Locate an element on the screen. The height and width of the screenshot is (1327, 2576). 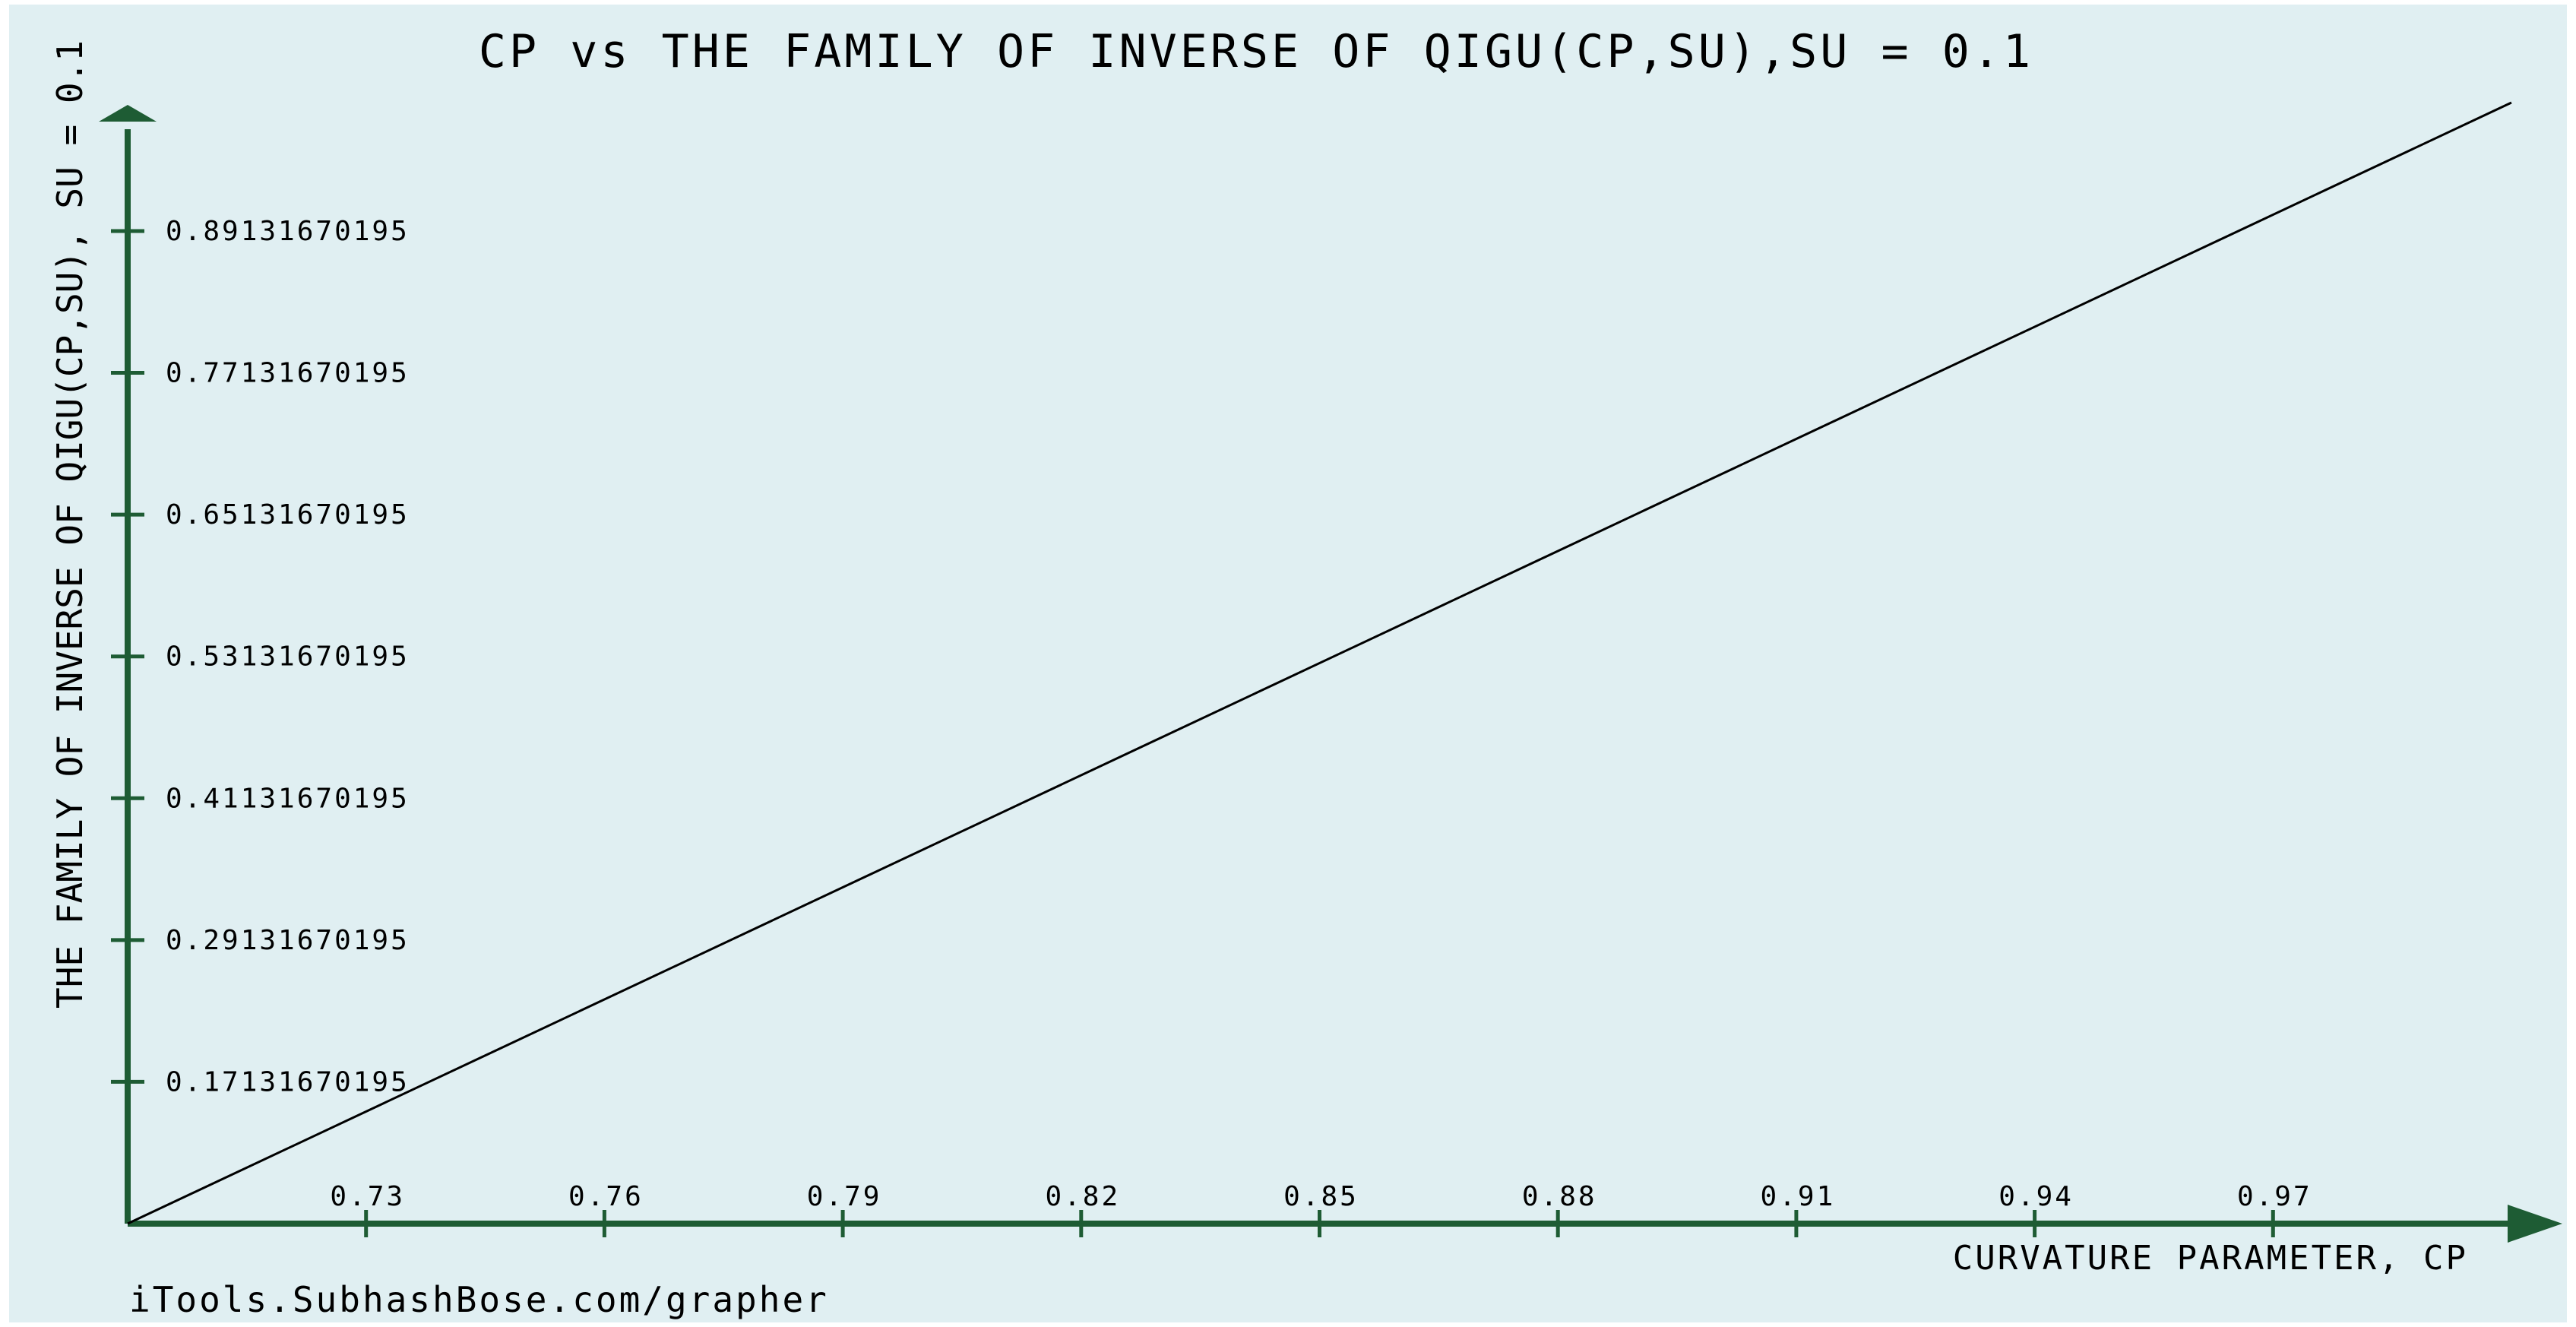
x-tick-label: 0.88 is located at coordinates (1559, 1196).